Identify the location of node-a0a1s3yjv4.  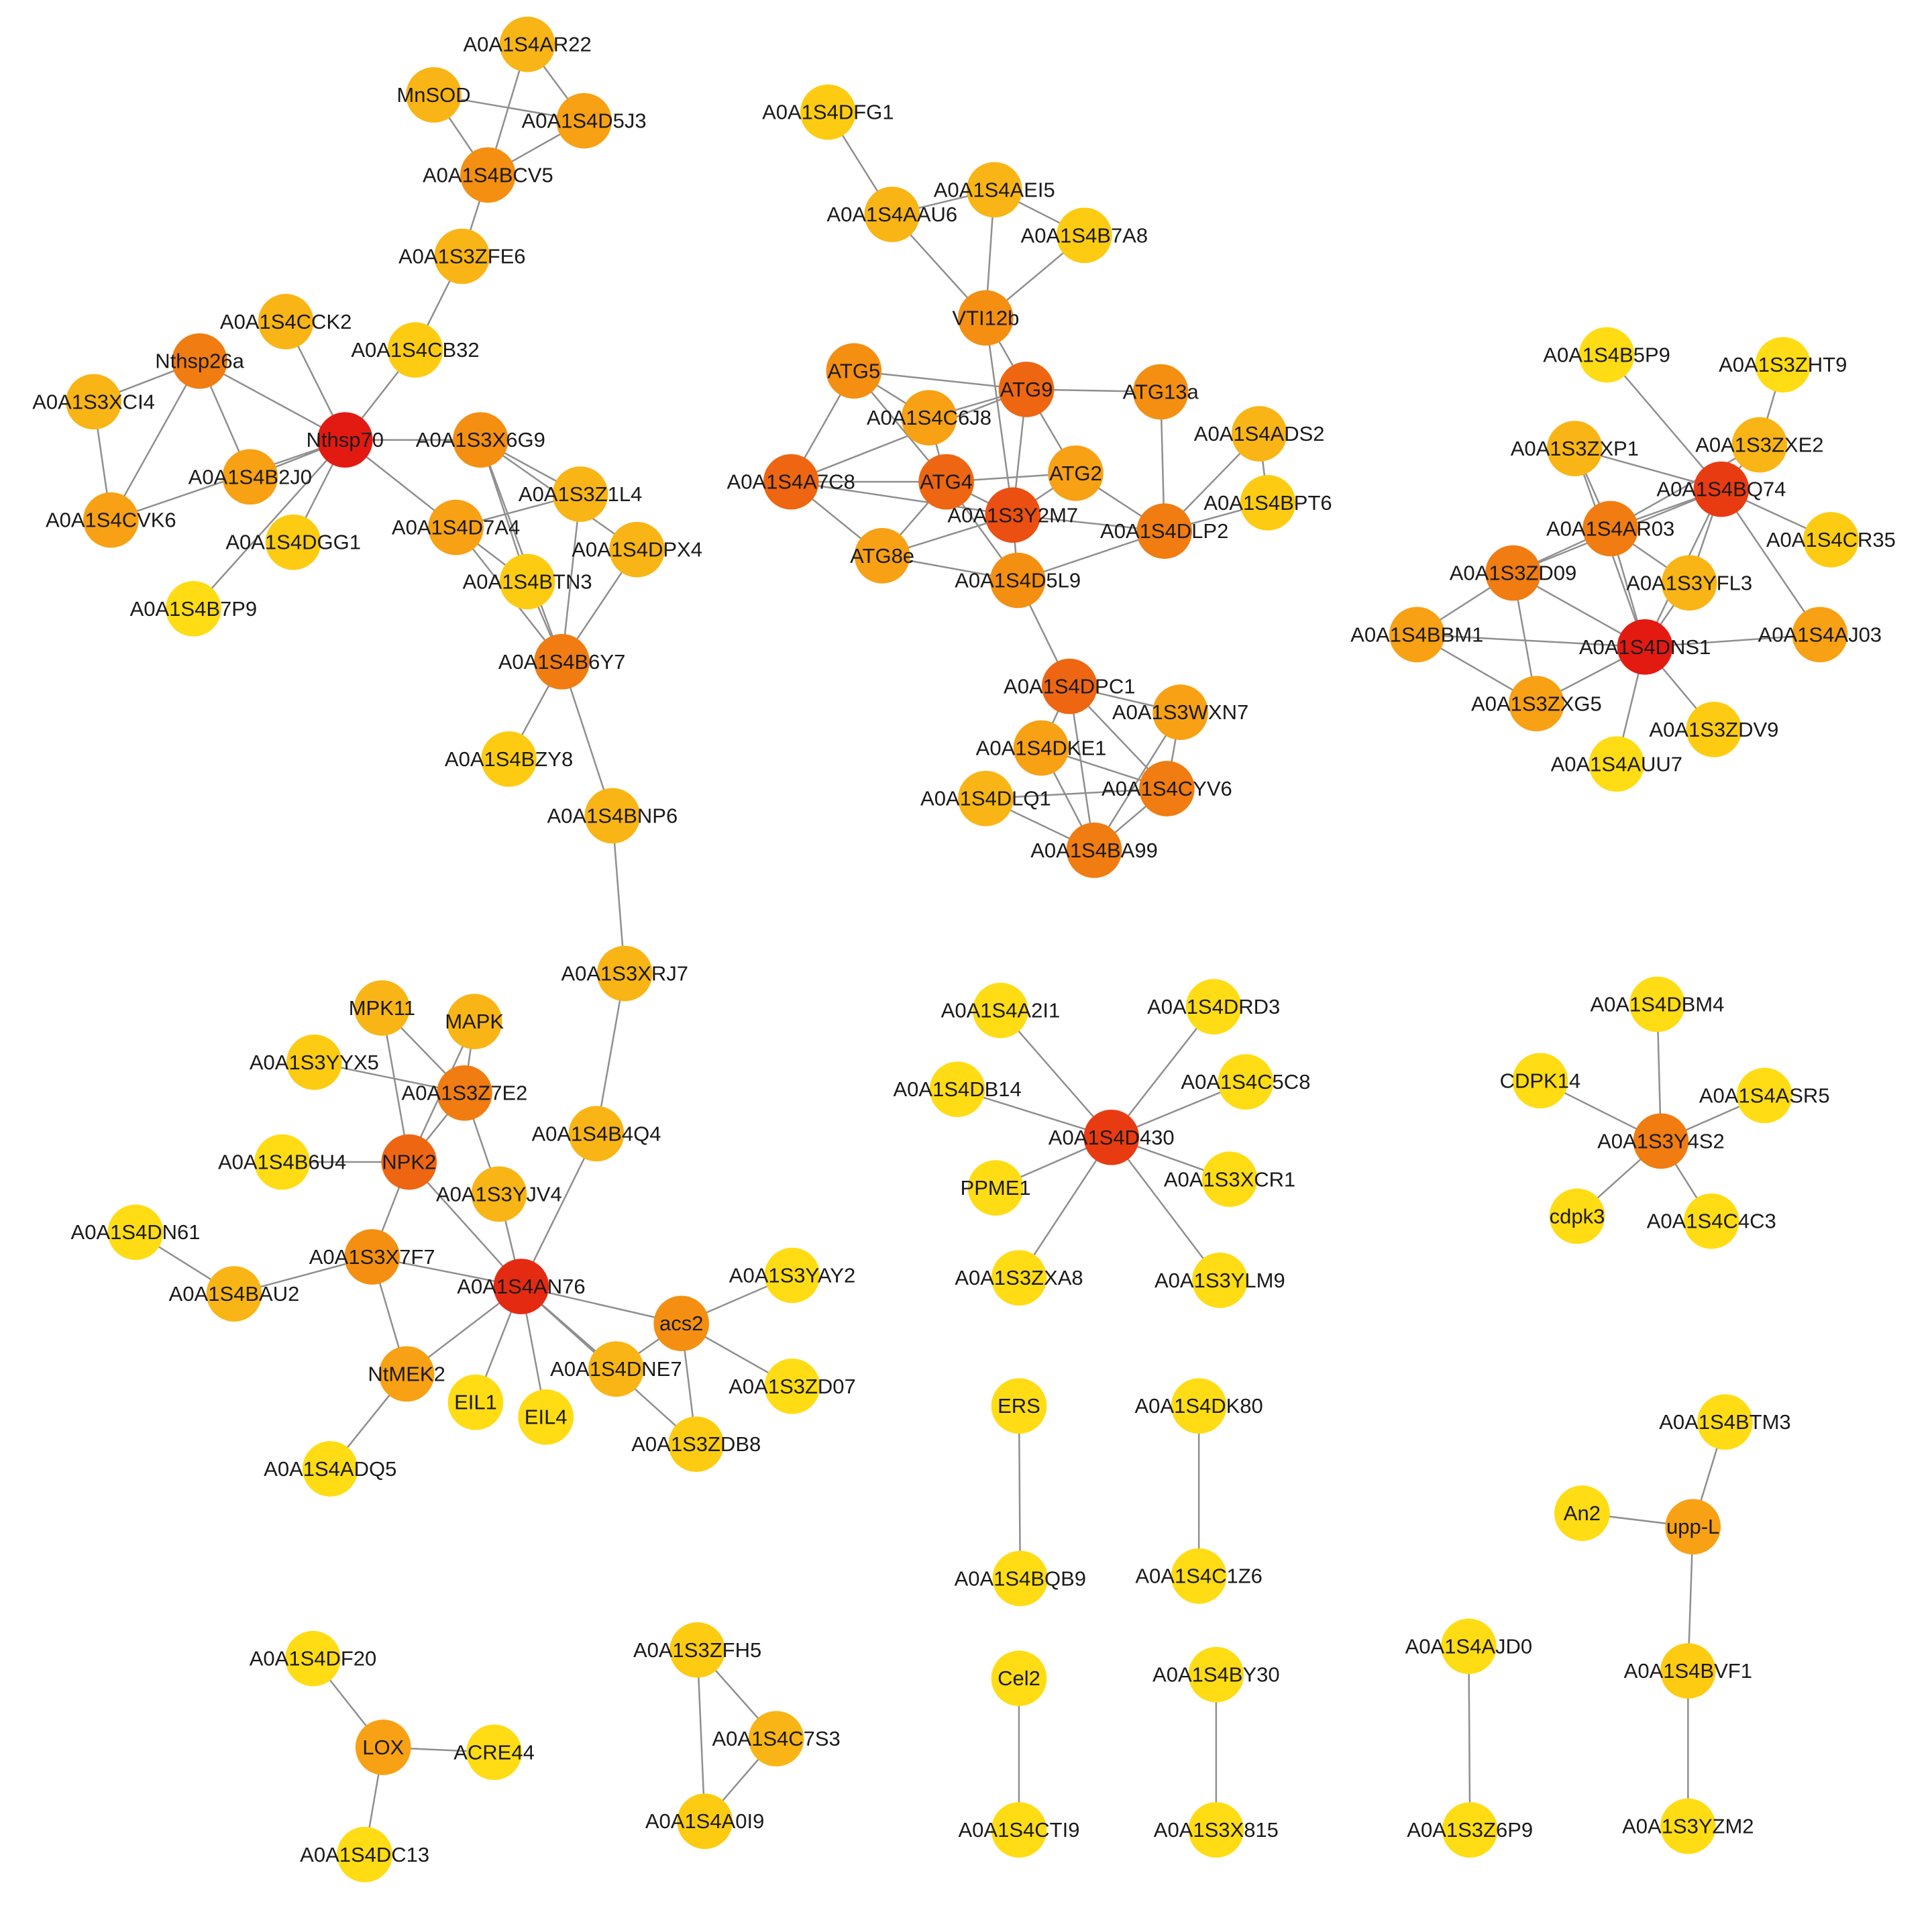
(499, 1194).